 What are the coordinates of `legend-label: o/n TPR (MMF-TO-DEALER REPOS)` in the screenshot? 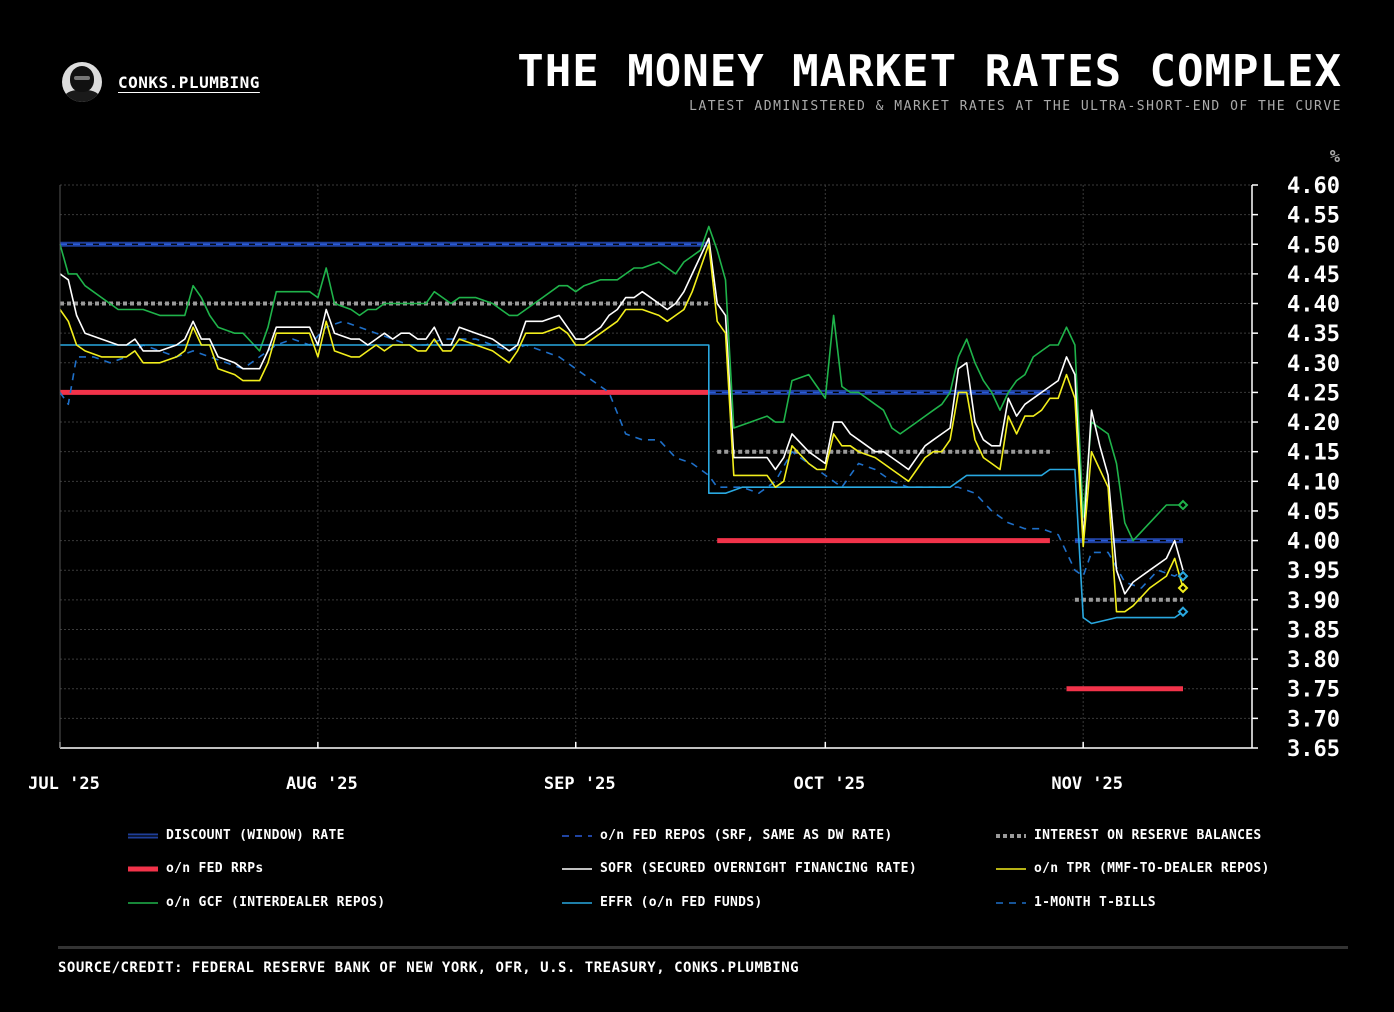 It's located at (1152, 868).